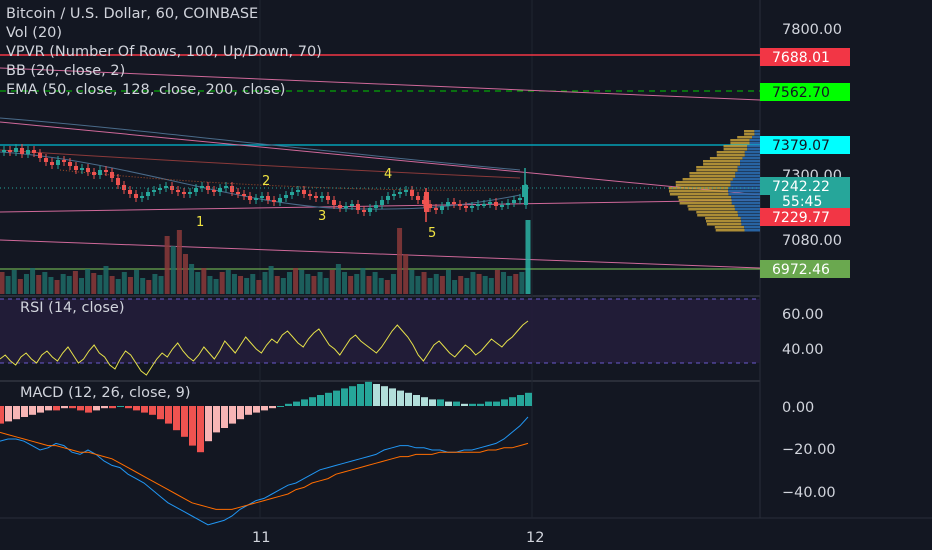 Image resolution: width=932 pixels, height=550 pixels. Describe the element at coordinates (72, 308) in the screenshot. I see `rsi-label: RSI (14, close)` at that location.